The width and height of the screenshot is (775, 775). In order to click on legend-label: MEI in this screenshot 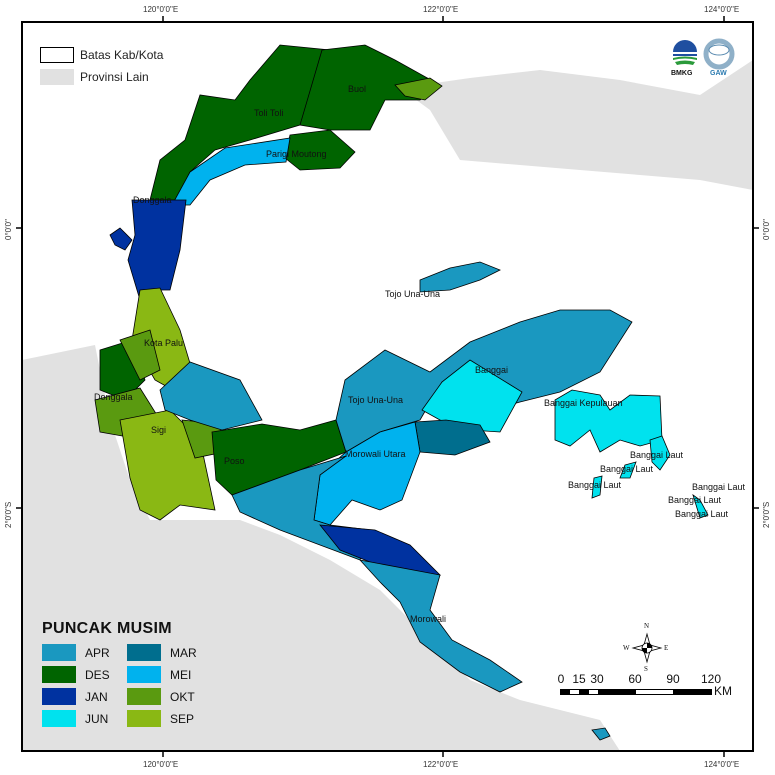, I will do `click(181, 674)`.